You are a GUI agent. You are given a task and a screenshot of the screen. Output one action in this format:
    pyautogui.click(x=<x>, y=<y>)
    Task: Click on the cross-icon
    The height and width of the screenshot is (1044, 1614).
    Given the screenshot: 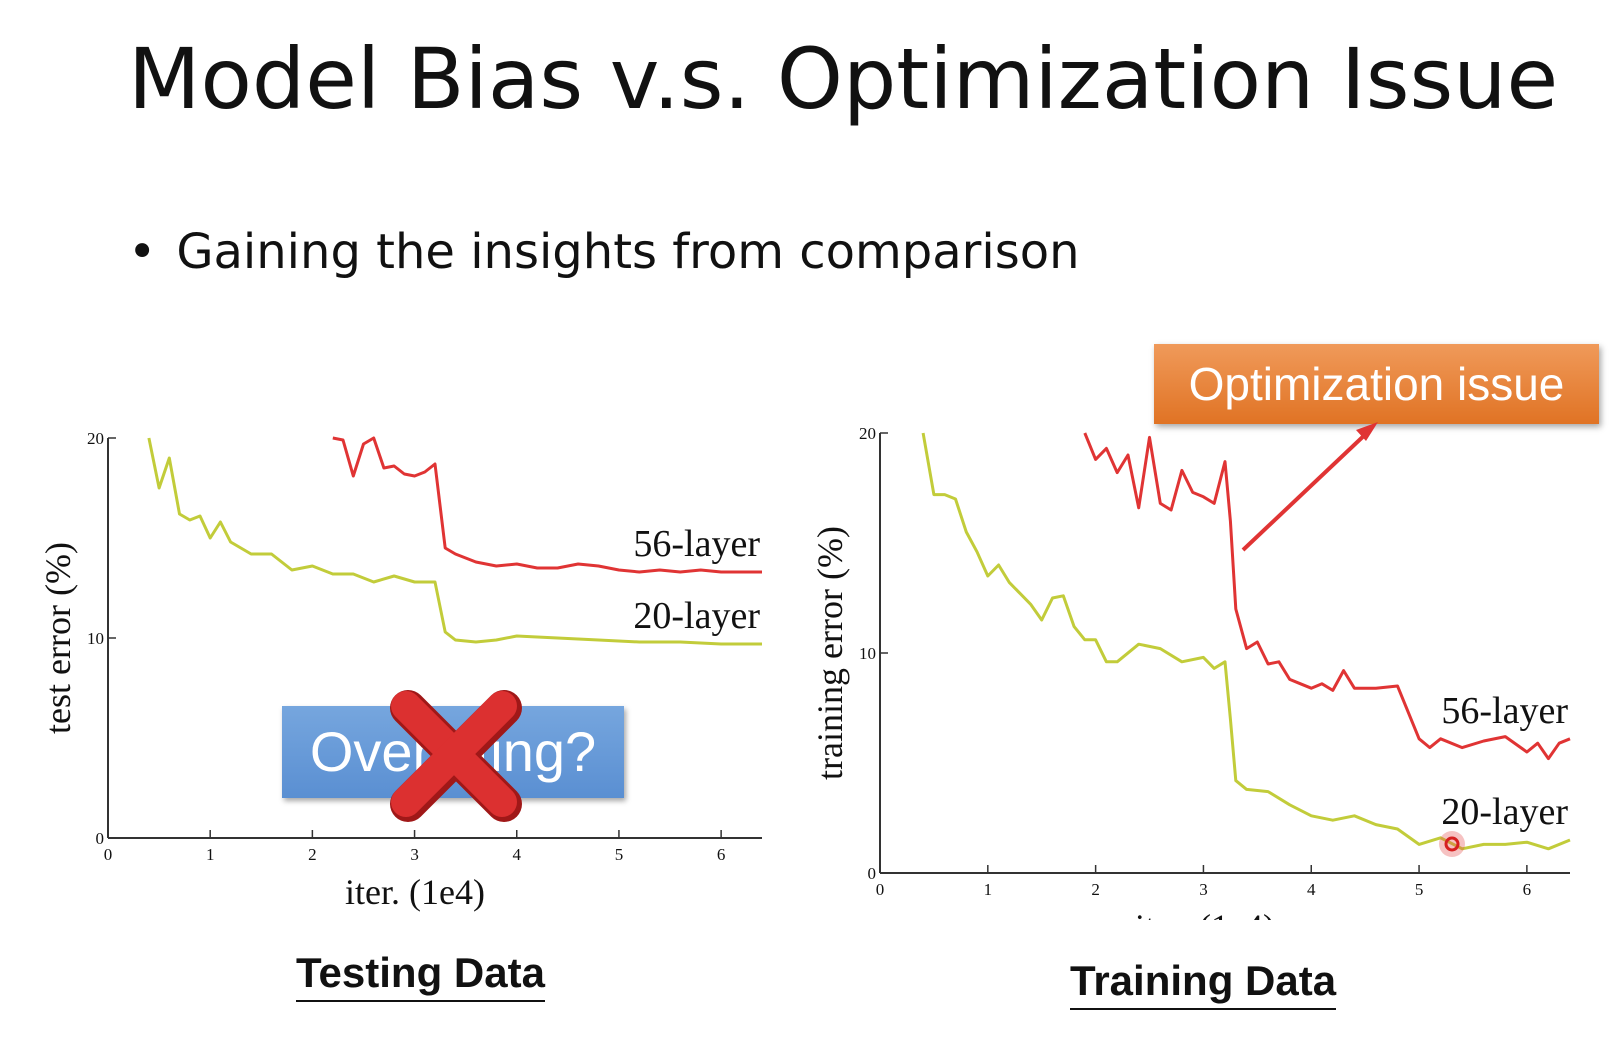 What is the action you would take?
    pyautogui.click(x=456, y=756)
    